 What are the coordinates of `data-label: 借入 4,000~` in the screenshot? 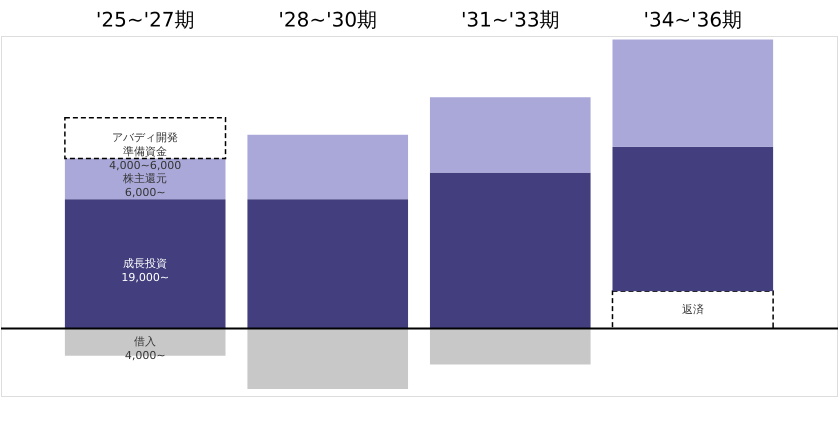 It's located at (145, 348).